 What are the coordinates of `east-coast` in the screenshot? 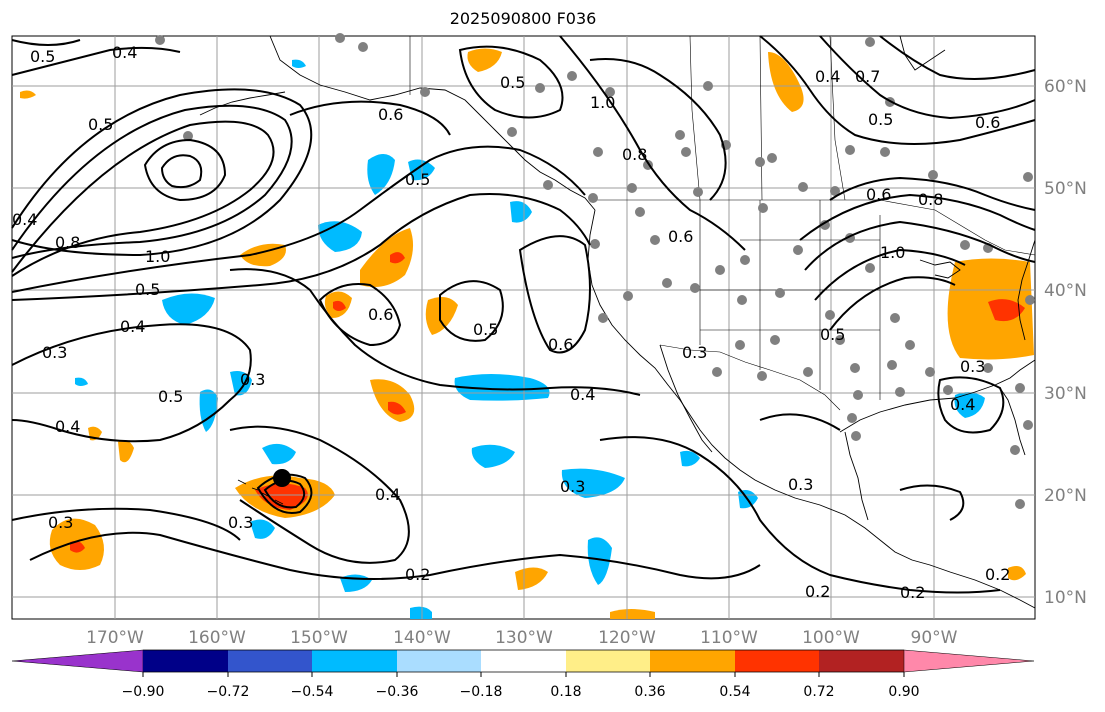 It's located at (1026, 290).